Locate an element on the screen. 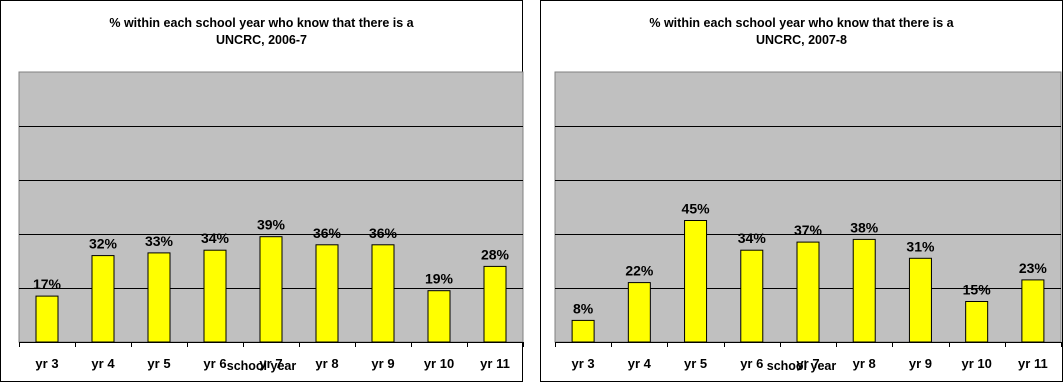 This screenshot has height=383, width=1064. data-label: 28% is located at coordinates (495, 254).